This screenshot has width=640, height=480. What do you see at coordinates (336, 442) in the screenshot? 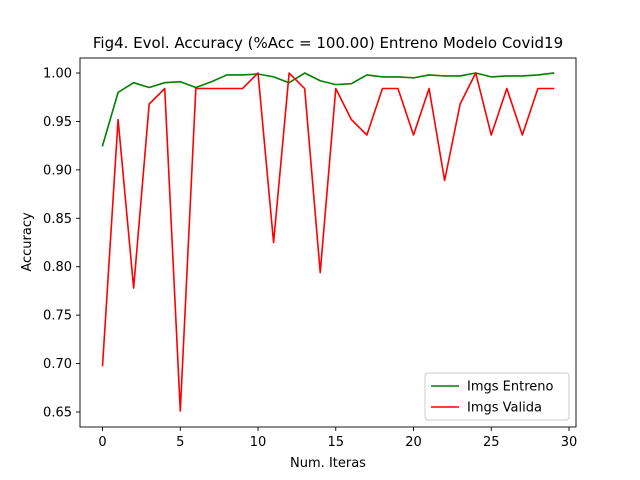
I see `x-tick-label: 15` at bounding box center [336, 442].